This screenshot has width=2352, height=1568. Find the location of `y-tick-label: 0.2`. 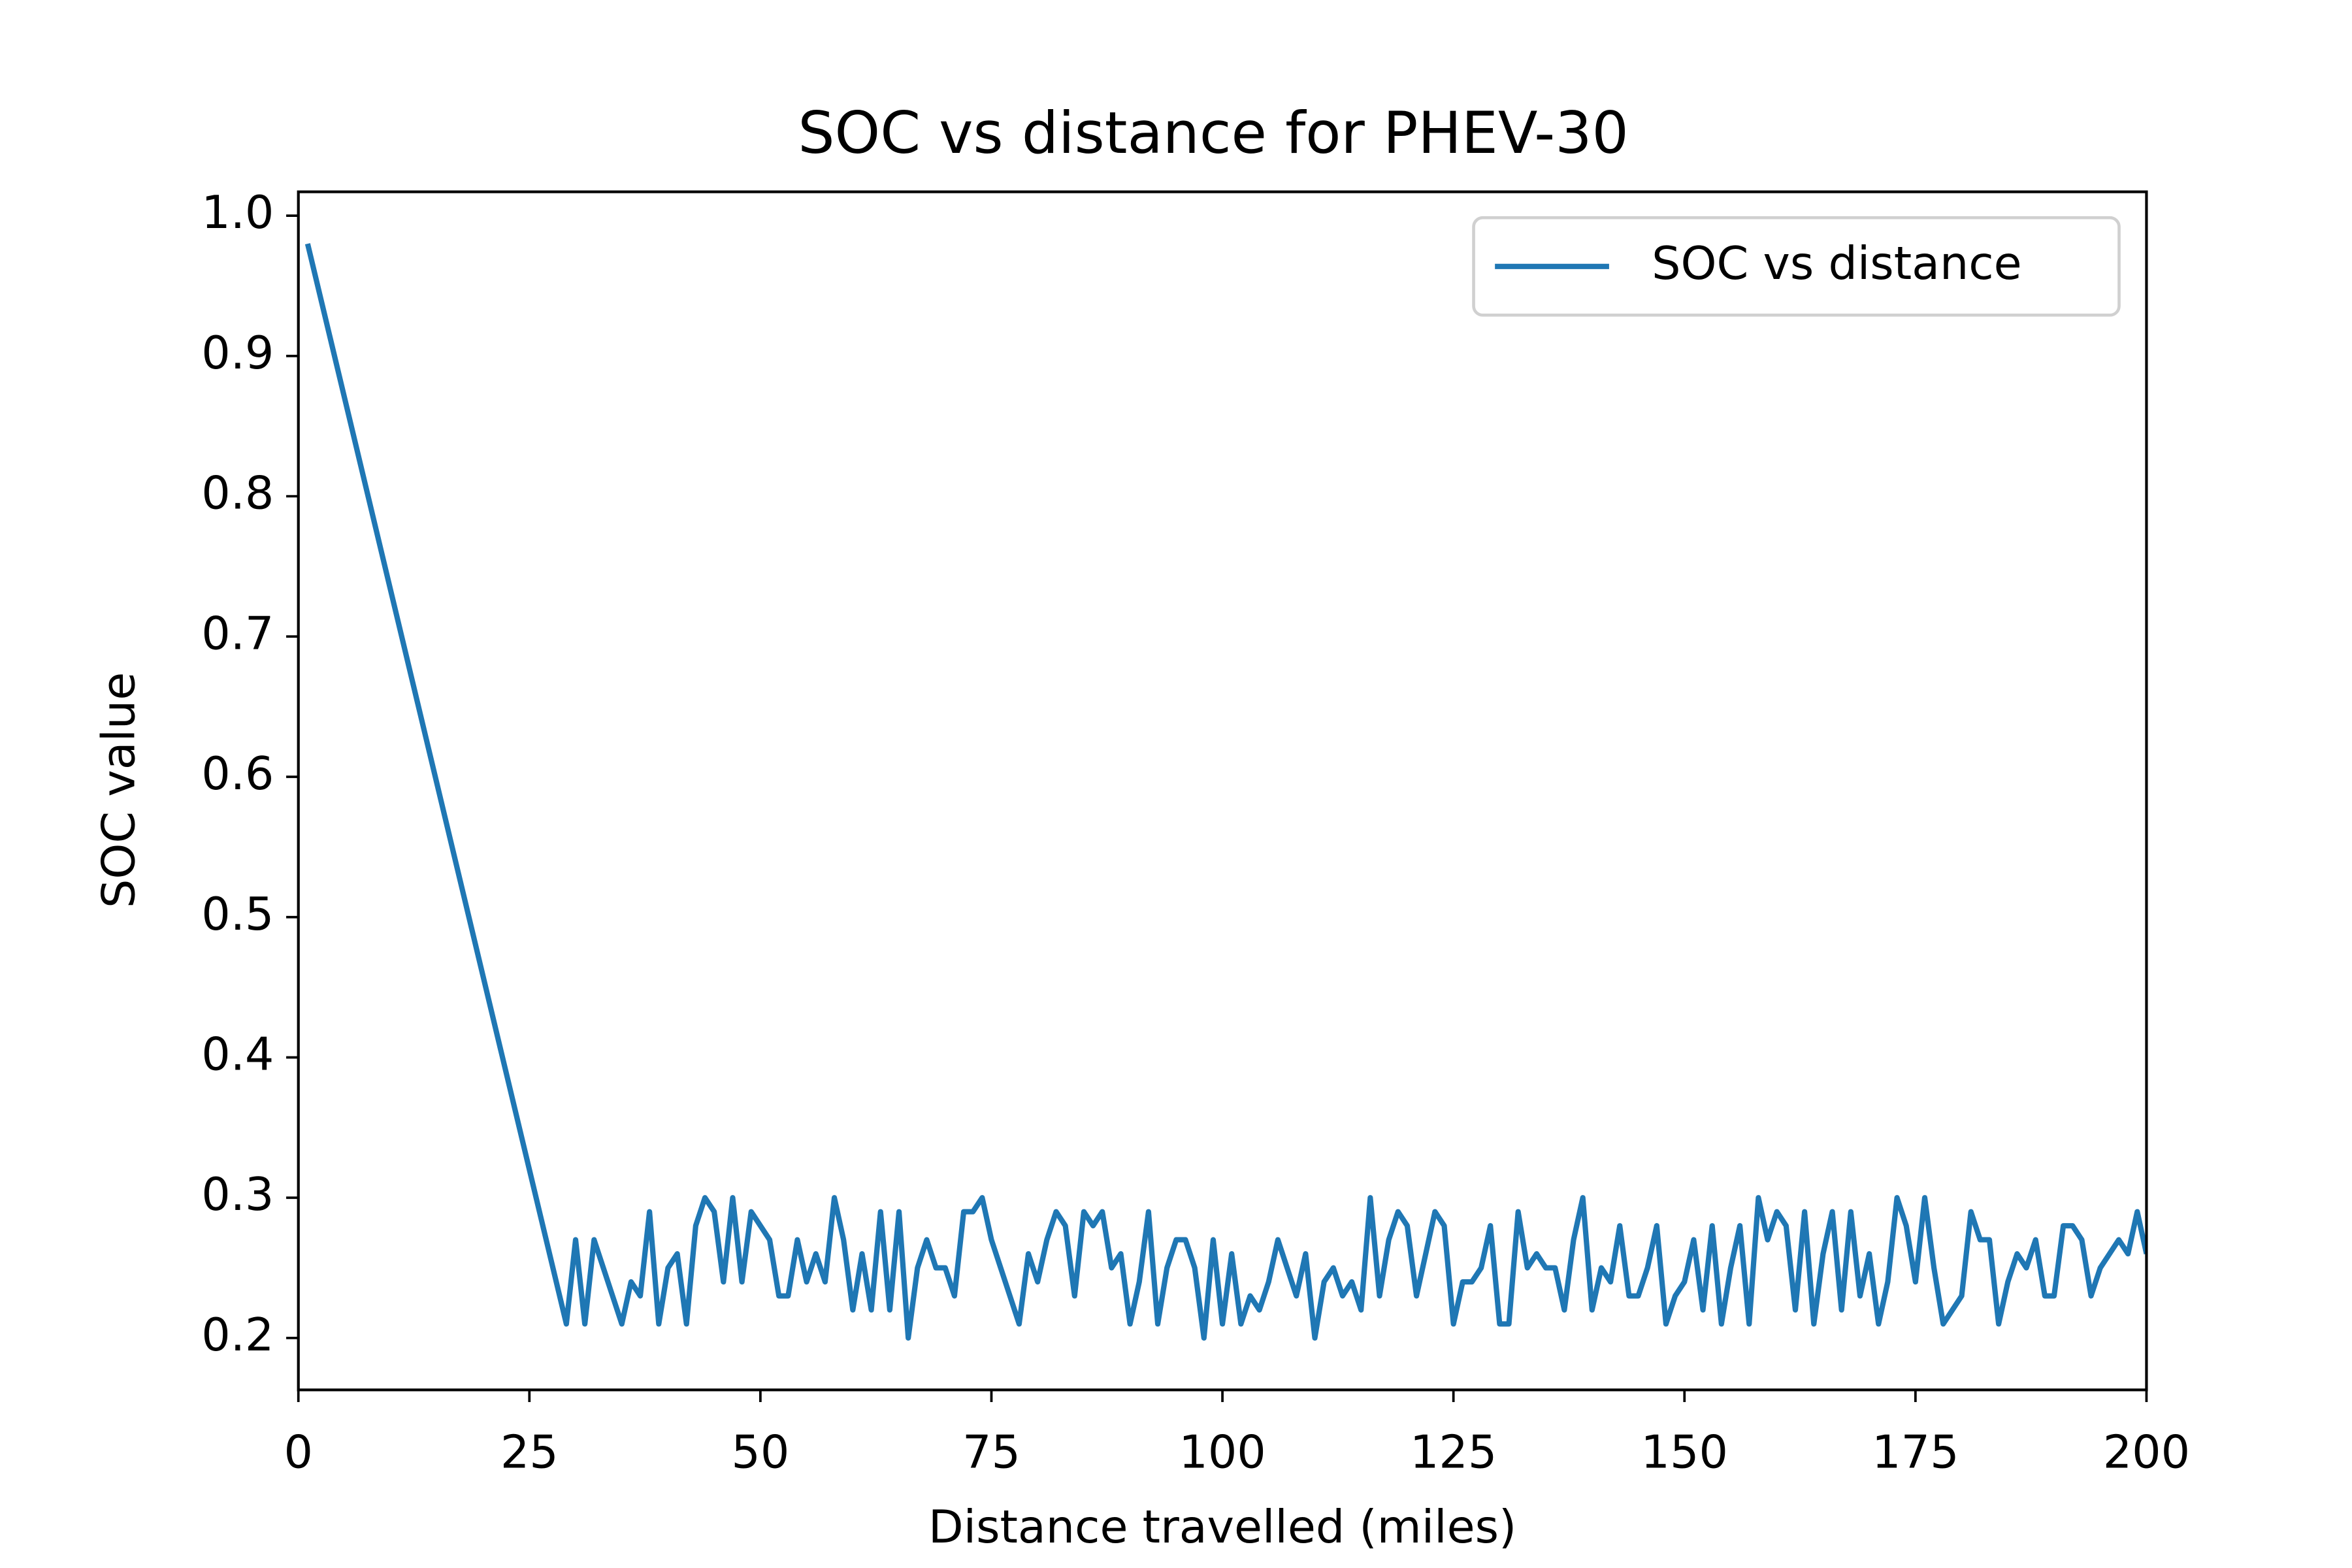

y-tick-label: 0.2 is located at coordinates (237, 1335).